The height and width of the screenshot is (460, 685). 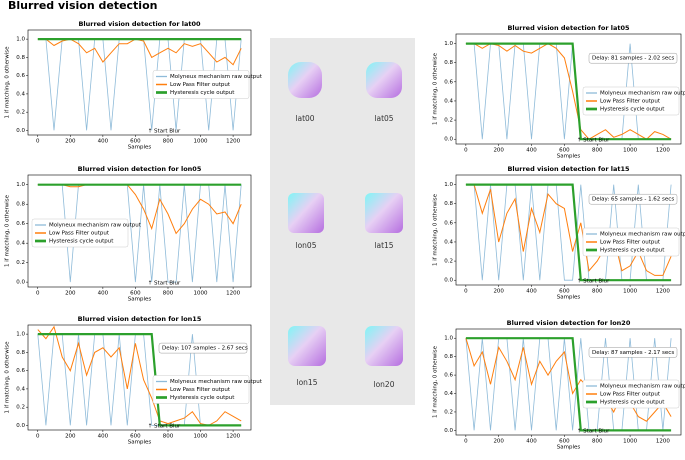 I want to click on image-label: lat15, so click(x=383, y=245).